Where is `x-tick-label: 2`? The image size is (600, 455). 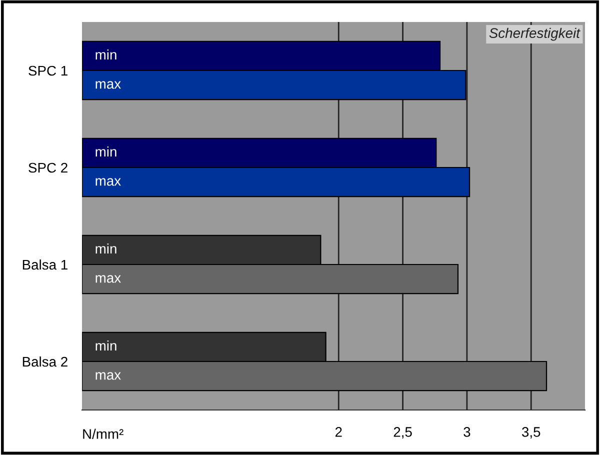 x-tick-label: 2 is located at coordinates (338, 432).